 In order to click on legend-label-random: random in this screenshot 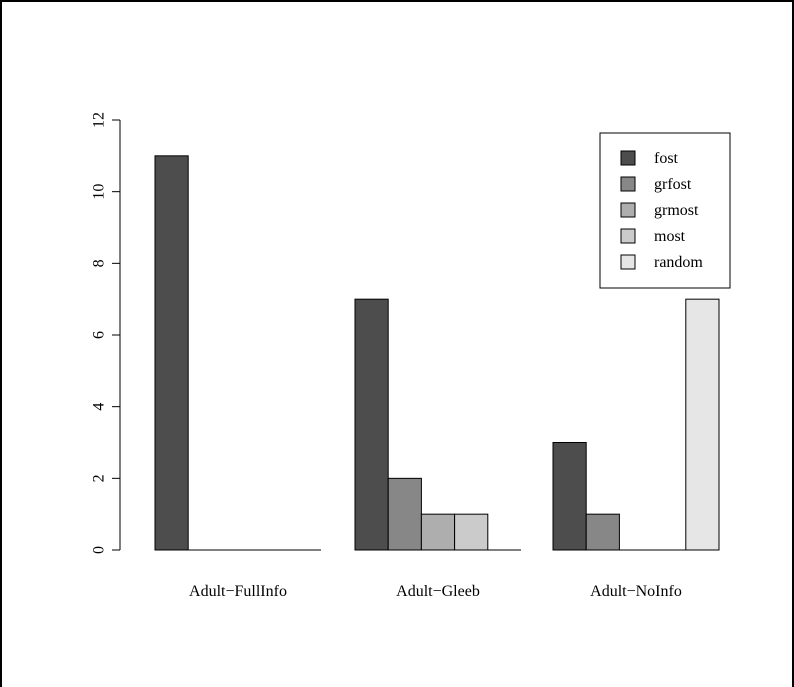, I will do `click(678, 262)`.